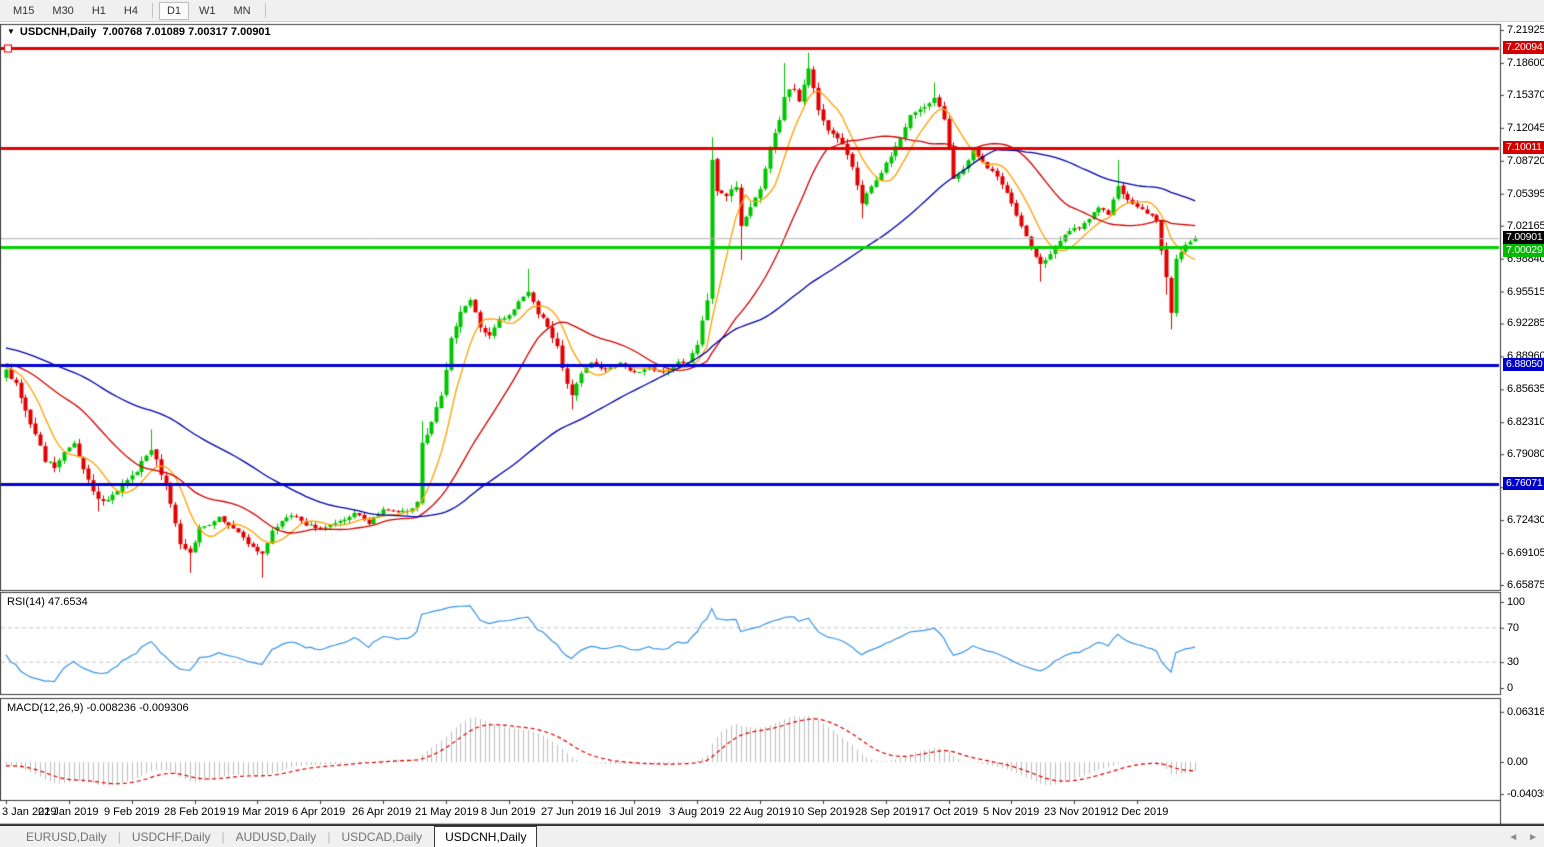  Describe the element at coordinates (173, 10) in the screenshot. I see `timeframe-button-d1: D1` at that location.